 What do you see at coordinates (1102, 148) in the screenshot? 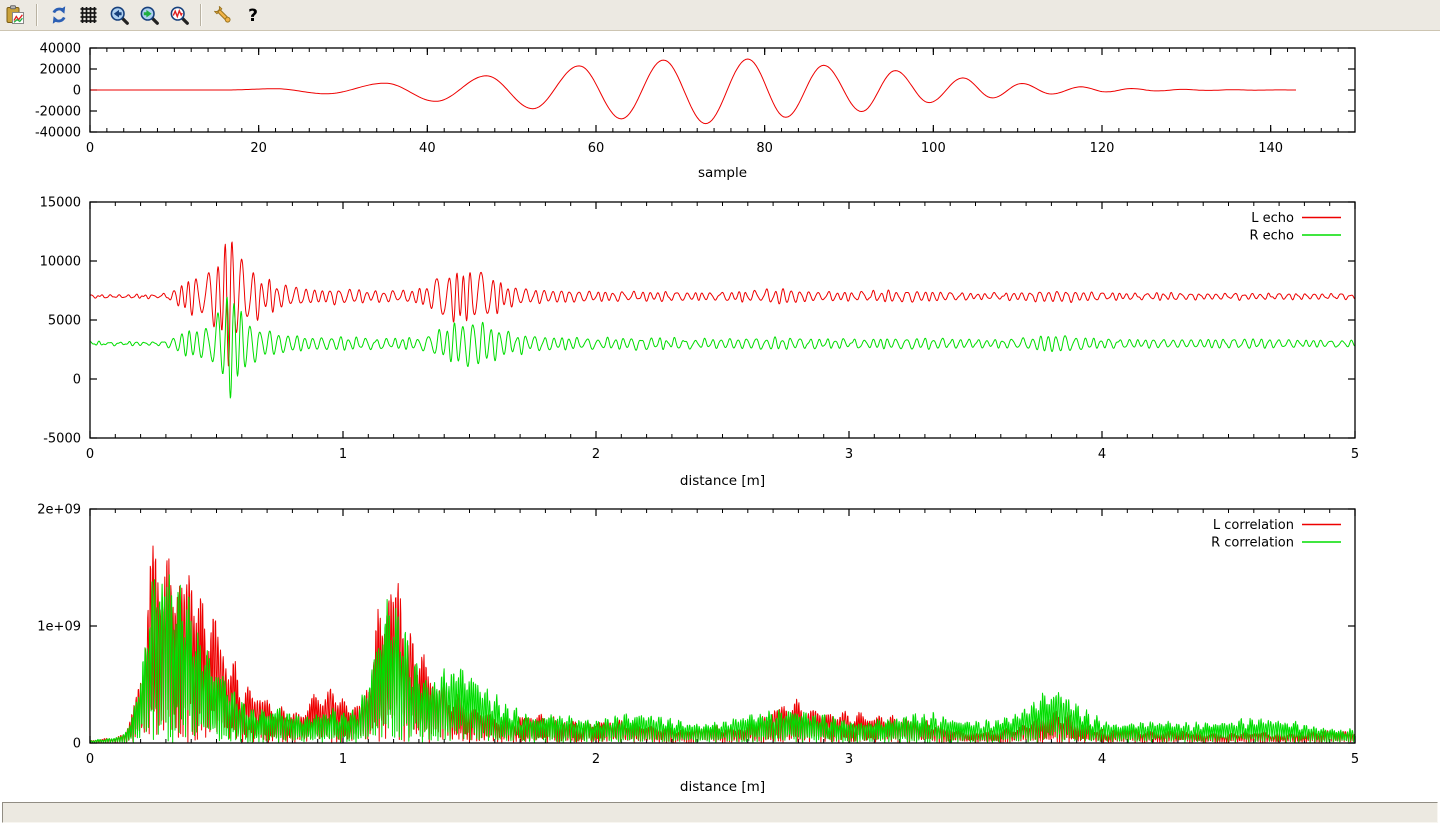
I see `x-tick-label: 120` at bounding box center [1102, 148].